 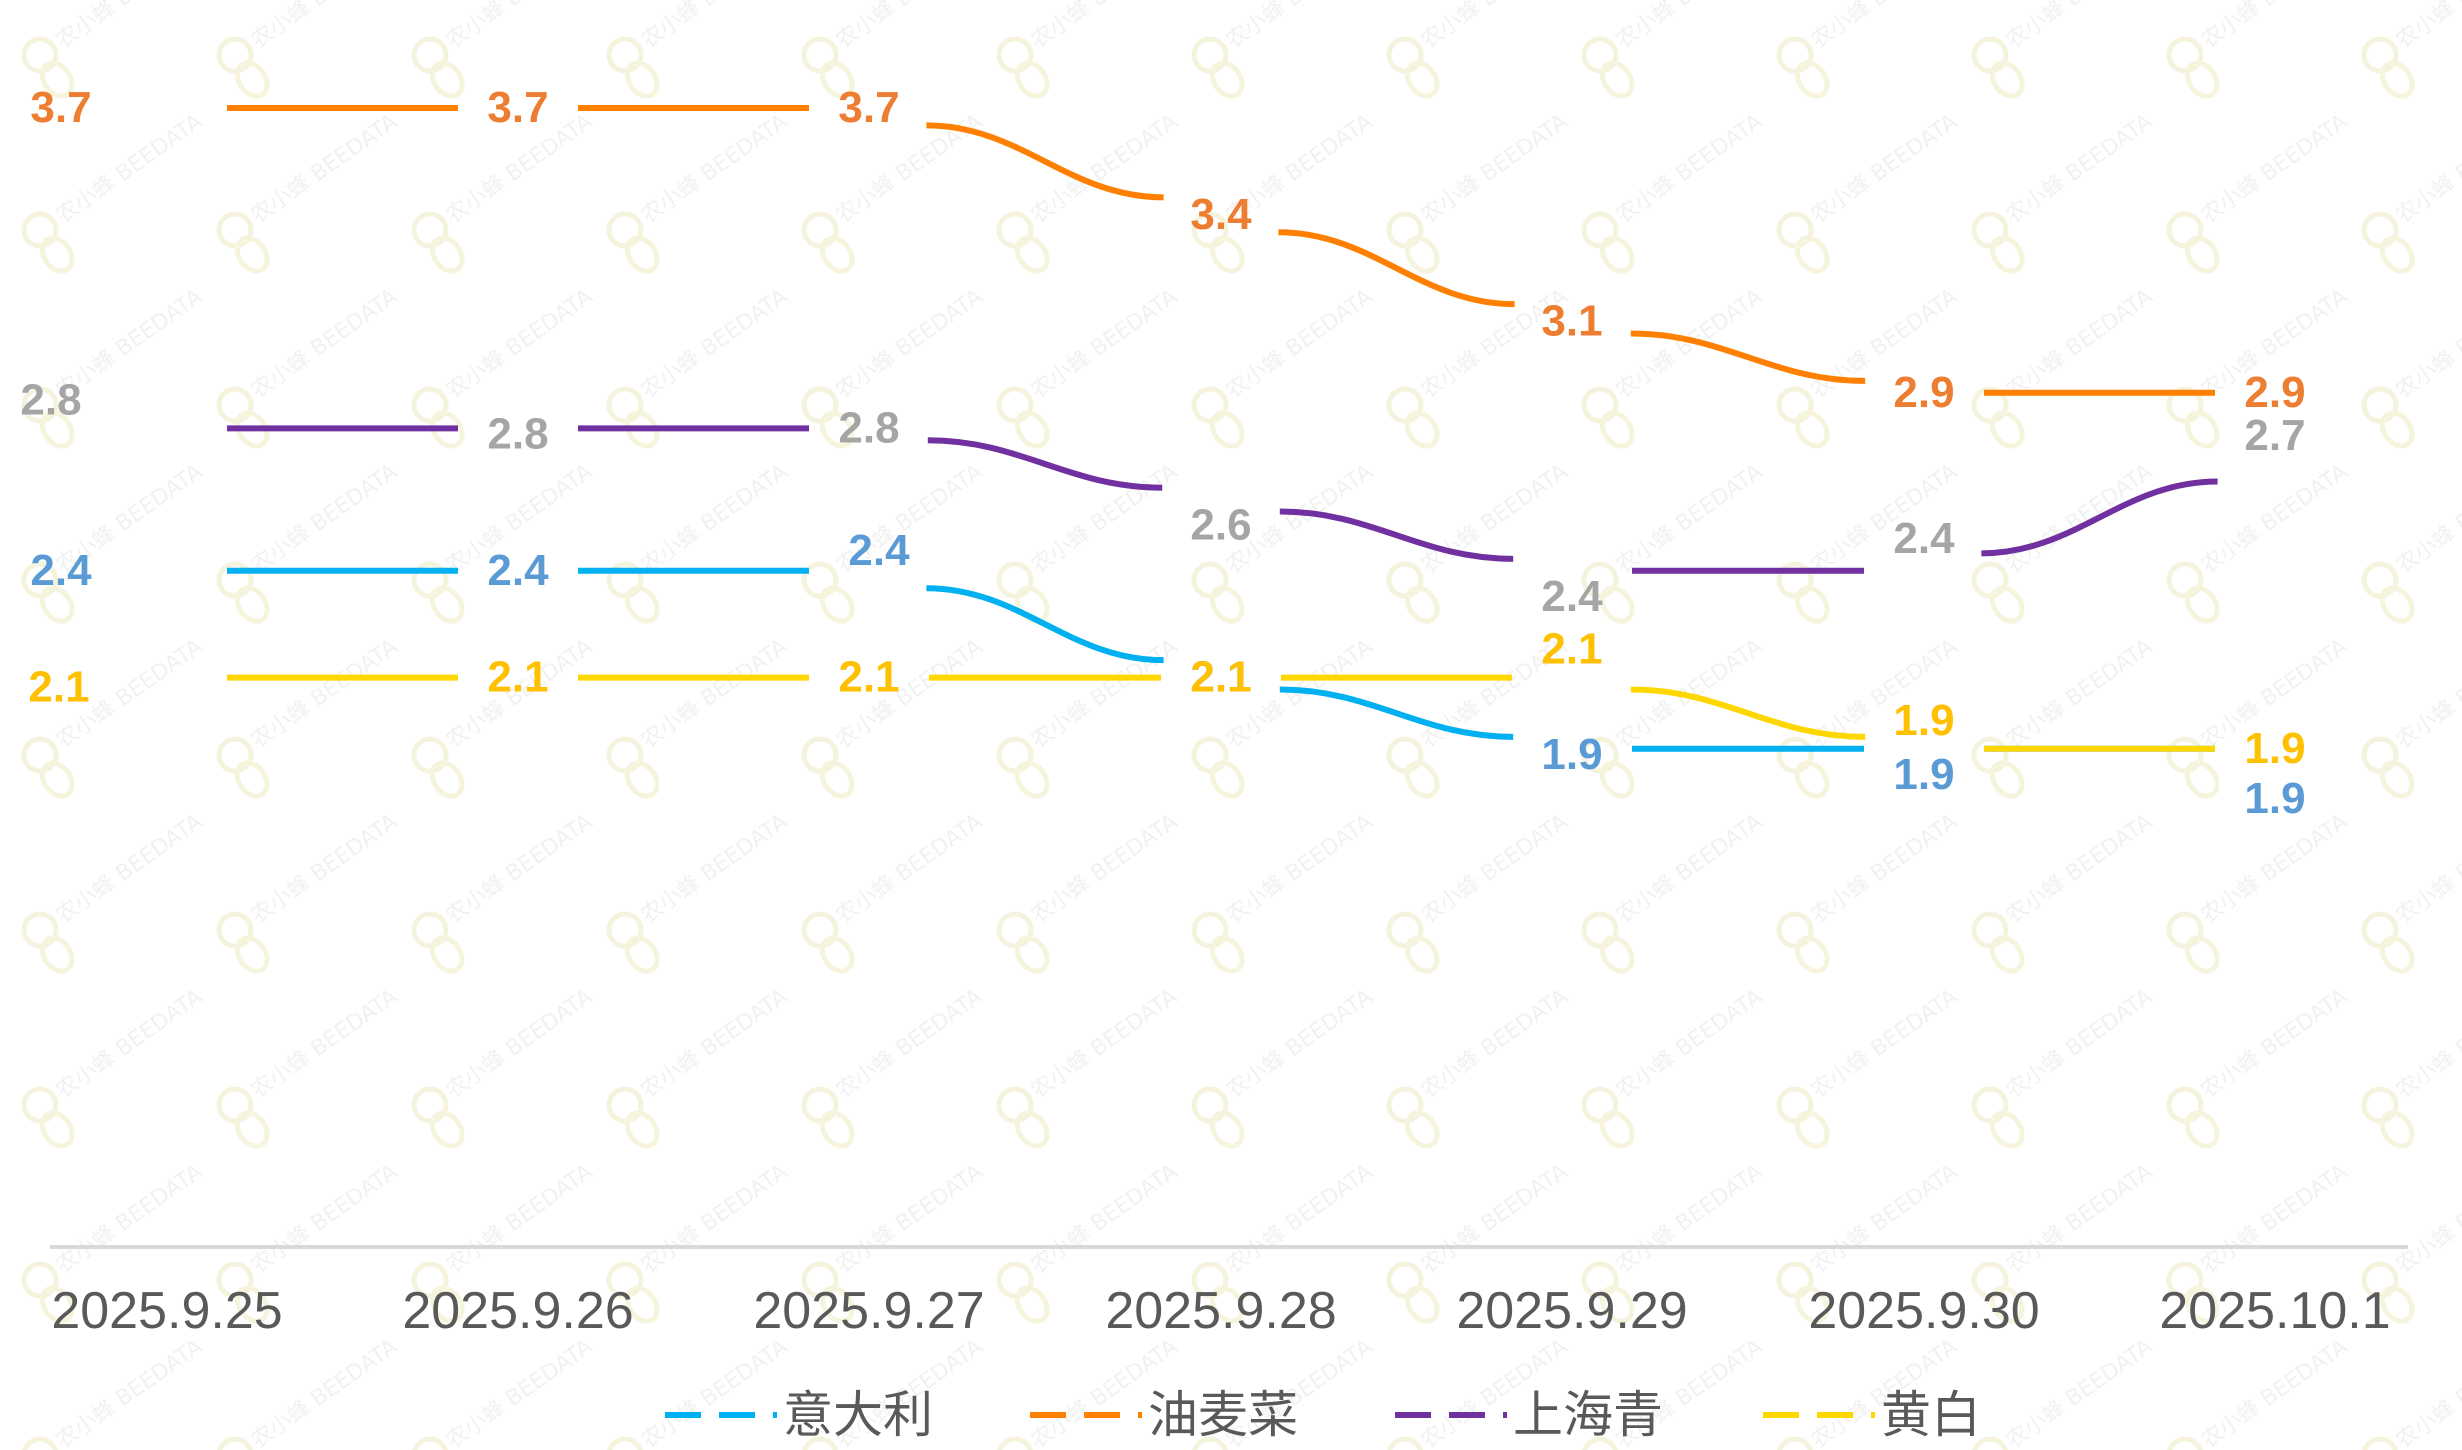 What do you see at coordinates (1872, 1415) in the screenshot?
I see `legend-item: 黄白` at bounding box center [1872, 1415].